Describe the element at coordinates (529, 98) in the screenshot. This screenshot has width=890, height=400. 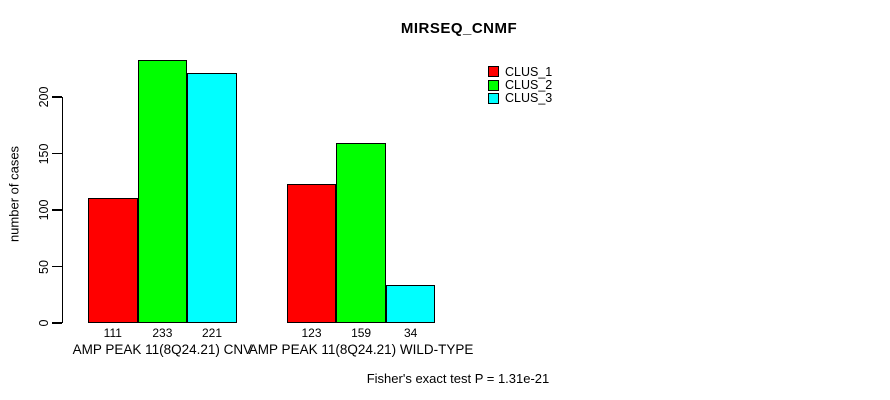
I see `legend-label: CLUS_3` at that location.